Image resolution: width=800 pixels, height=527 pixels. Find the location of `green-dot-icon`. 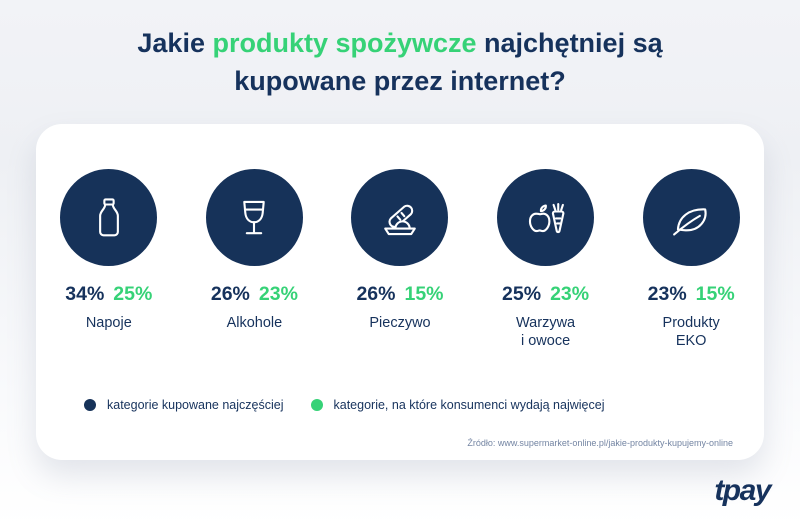

green-dot-icon is located at coordinates (316, 405).